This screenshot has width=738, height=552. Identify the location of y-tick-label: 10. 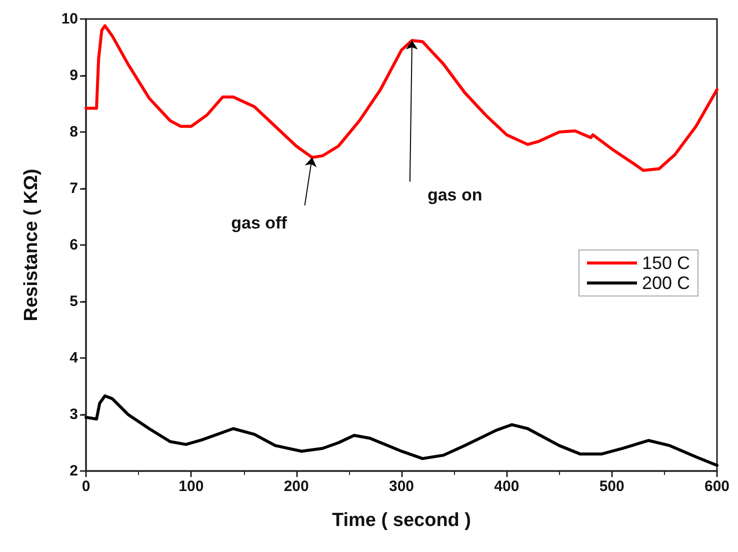
(69, 19).